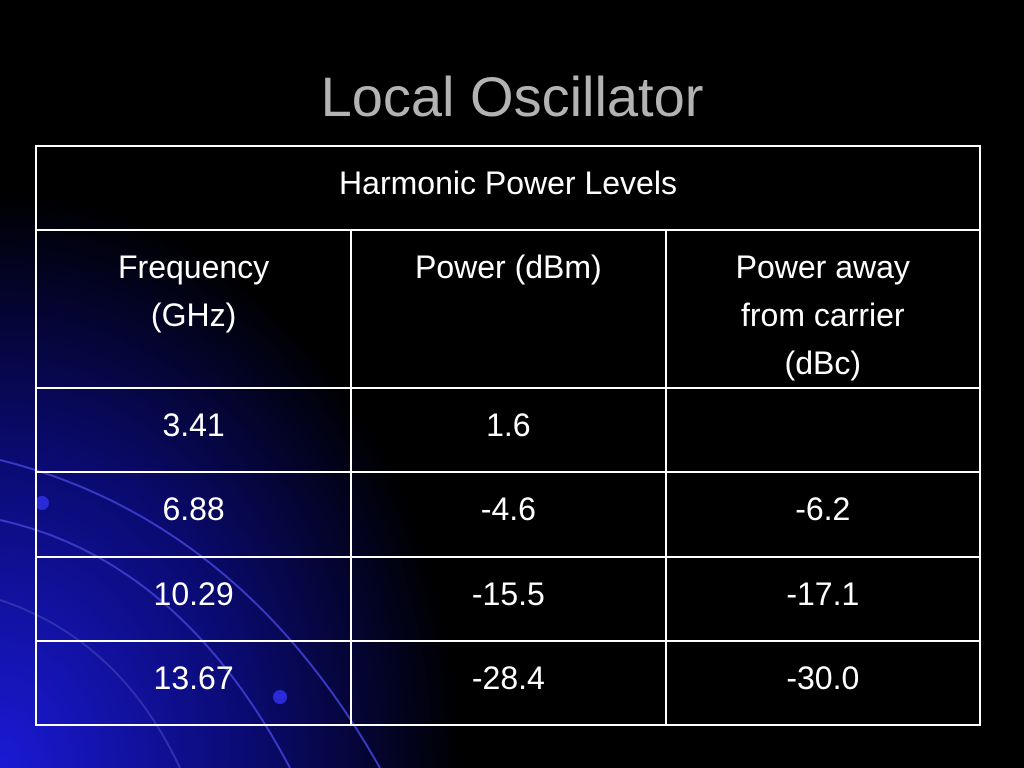 This screenshot has width=1024, height=768. Describe the element at coordinates (512, 96) in the screenshot. I see `title: Local Oscillator` at that location.